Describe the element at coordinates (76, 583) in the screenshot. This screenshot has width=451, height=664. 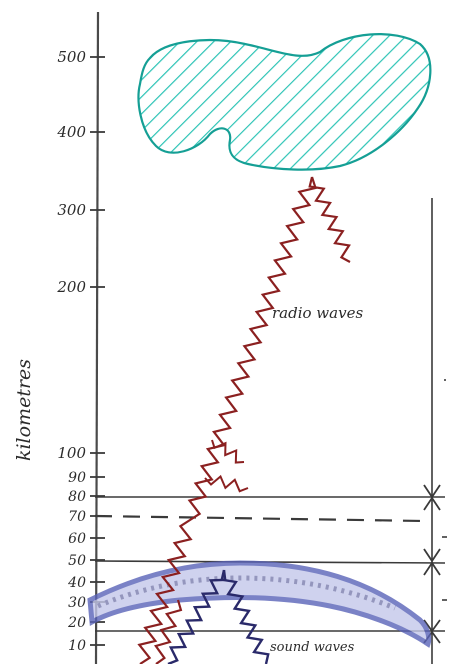
I see `axis-tick-label-40: 40` at that location.